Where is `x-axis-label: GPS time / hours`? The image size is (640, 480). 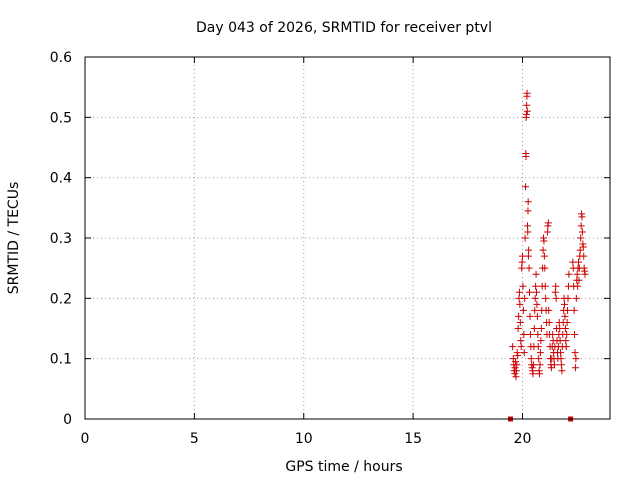 x-axis-label: GPS time / hours is located at coordinates (343, 467).